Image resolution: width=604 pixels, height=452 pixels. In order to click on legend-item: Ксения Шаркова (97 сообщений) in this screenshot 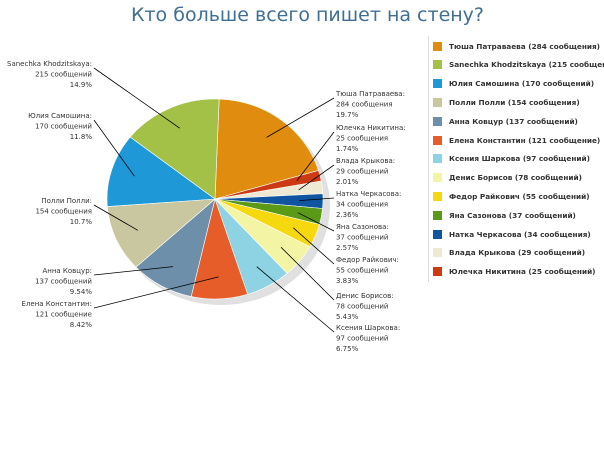, I will do `click(511, 159)`.